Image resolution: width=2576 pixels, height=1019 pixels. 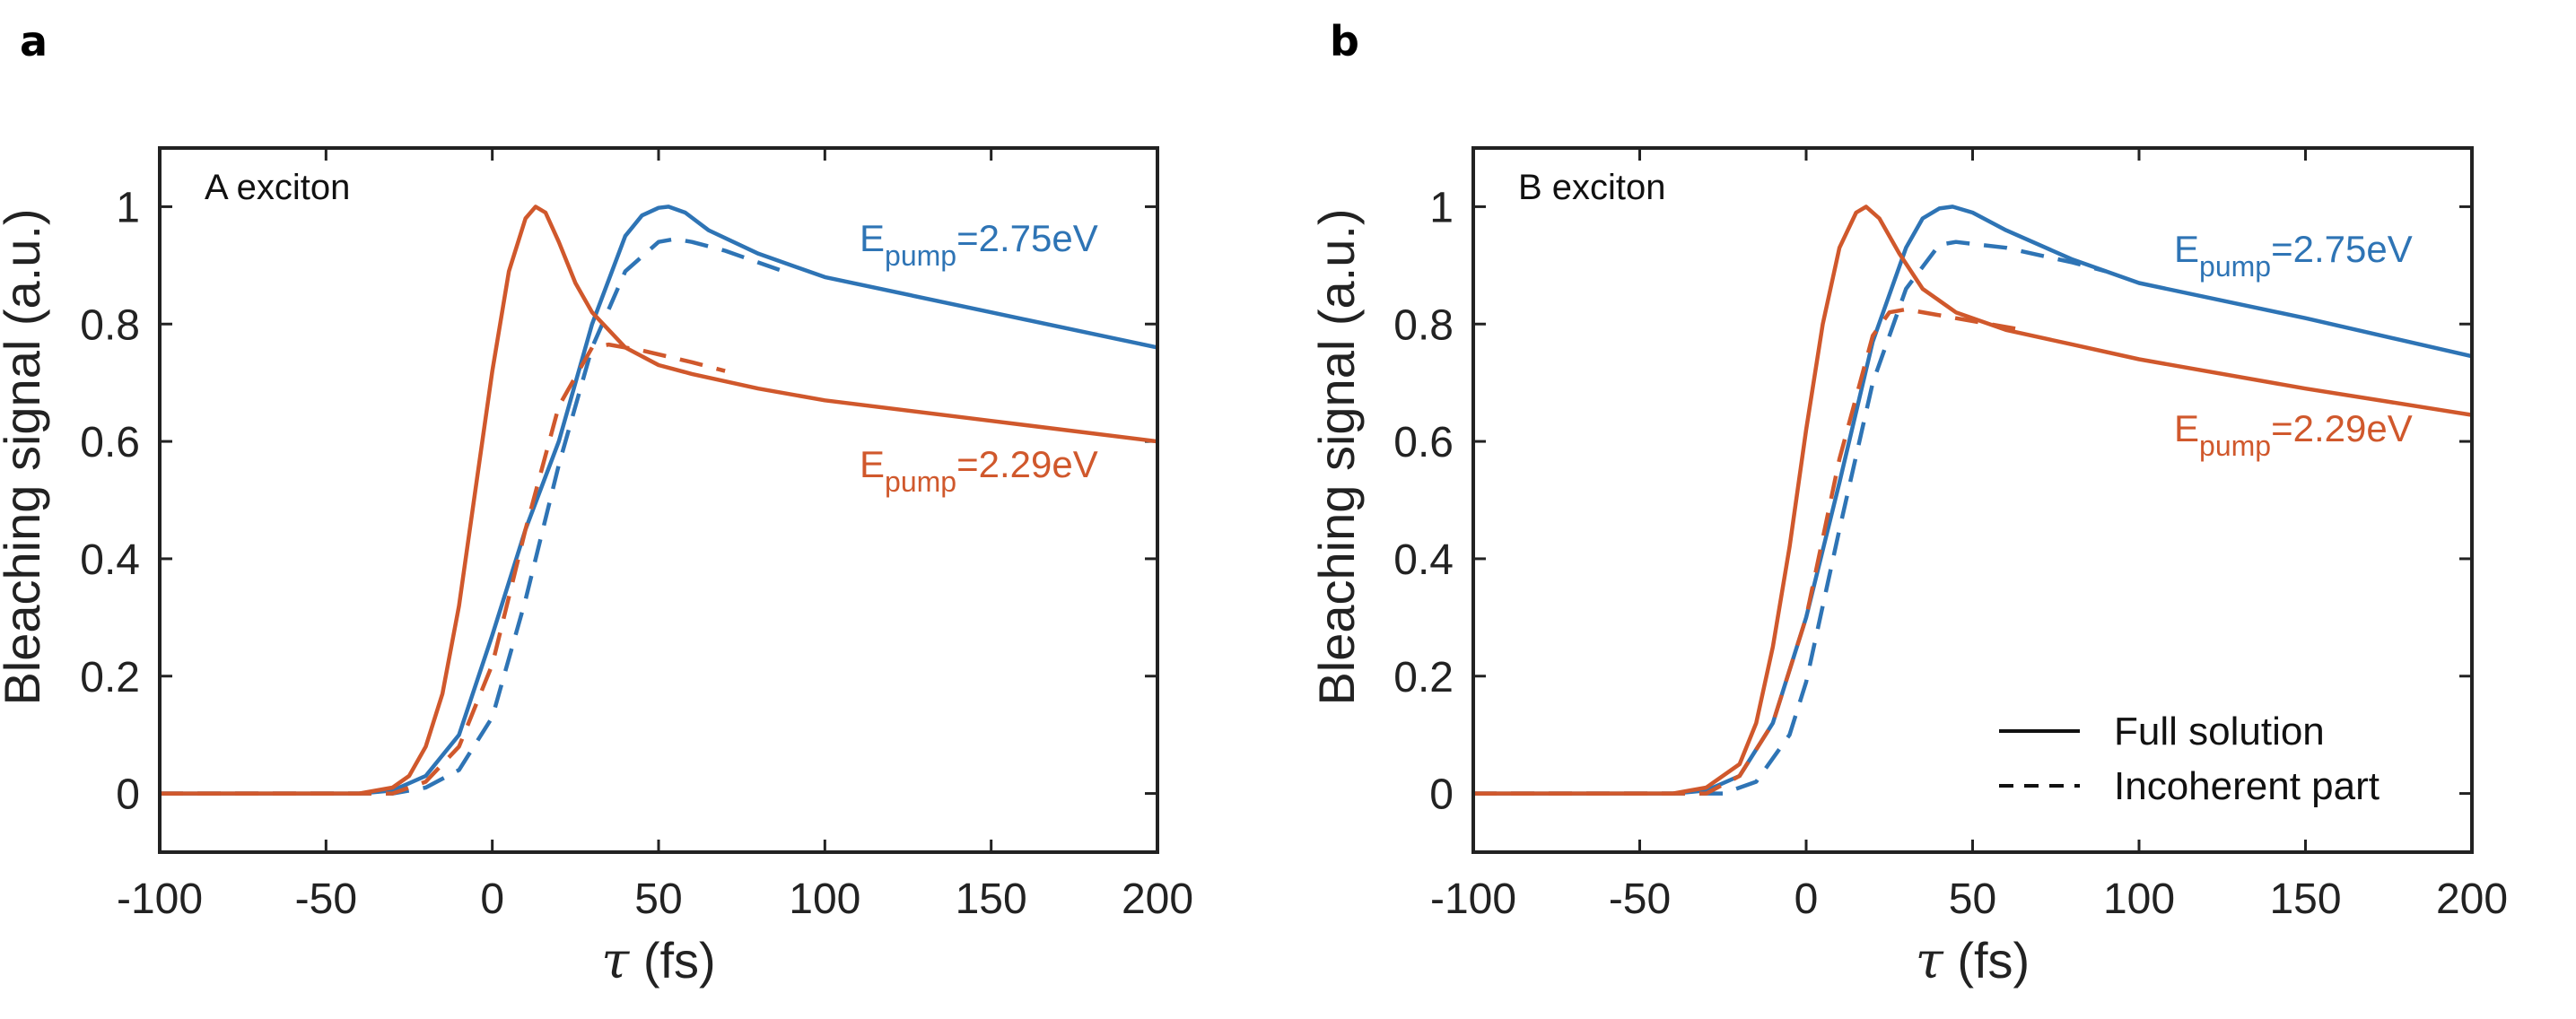 I want to click on legend: Full solution Incoherent part, so click(x=2189, y=759).